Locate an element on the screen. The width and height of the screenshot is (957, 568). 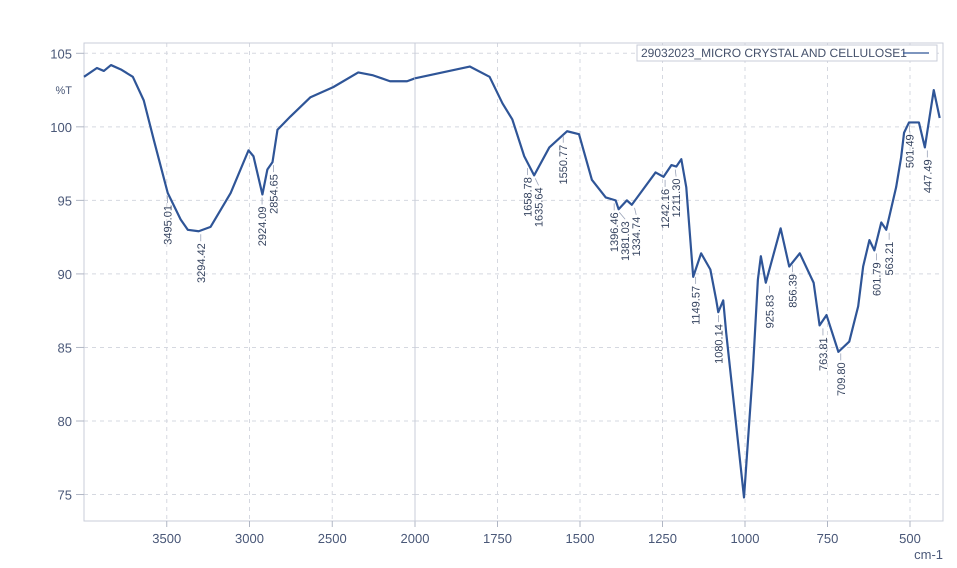
x-tick-label: 3000 is located at coordinates (249, 538).